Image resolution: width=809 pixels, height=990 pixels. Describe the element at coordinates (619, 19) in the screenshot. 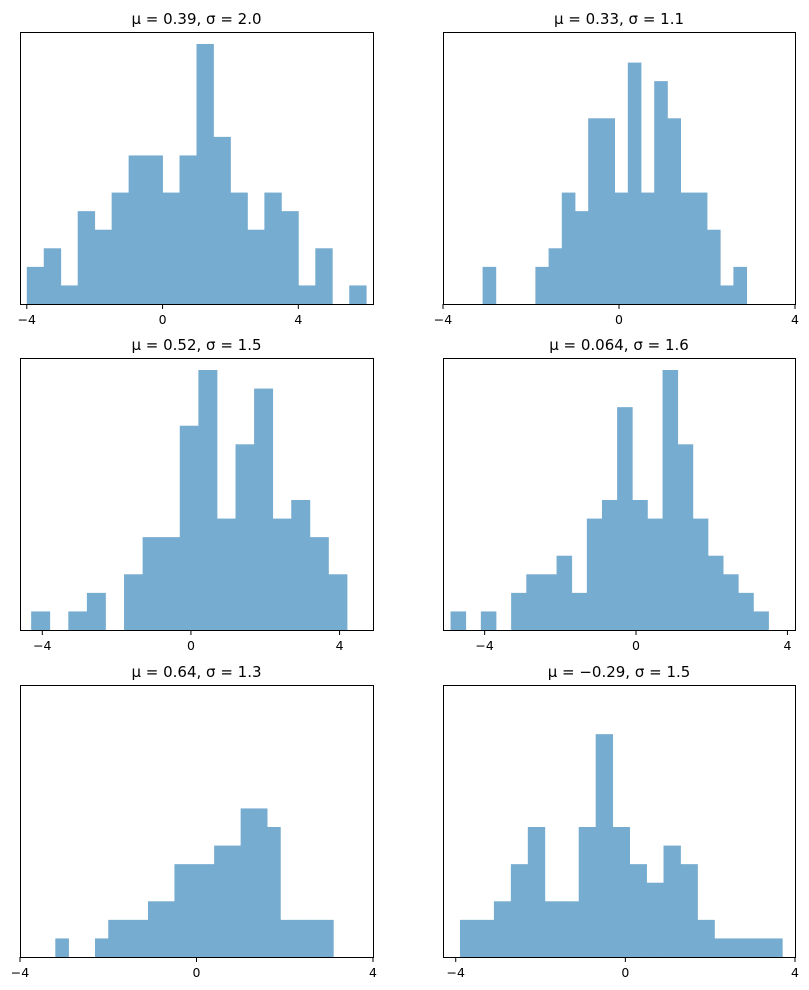

I see `panel-title: μ = 0.33, σ = 1.1` at that location.